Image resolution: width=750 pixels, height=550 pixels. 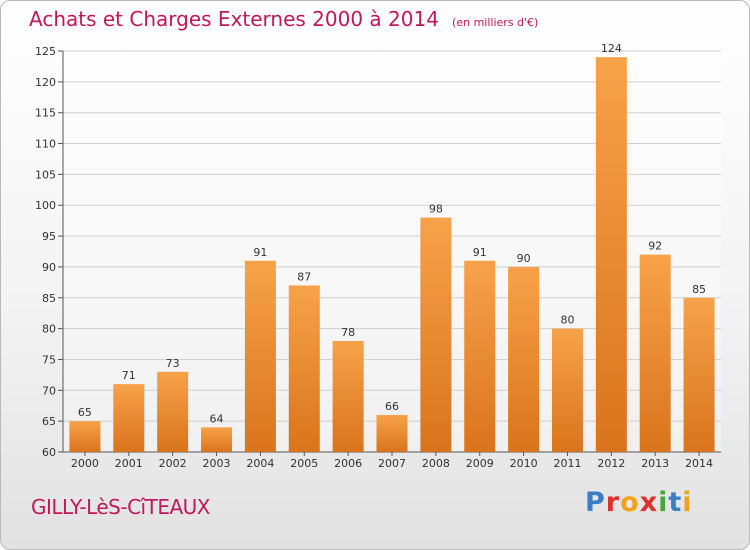 What do you see at coordinates (217, 463) in the screenshot?
I see `x-tick-label: 2003` at bounding box center [217, 463].